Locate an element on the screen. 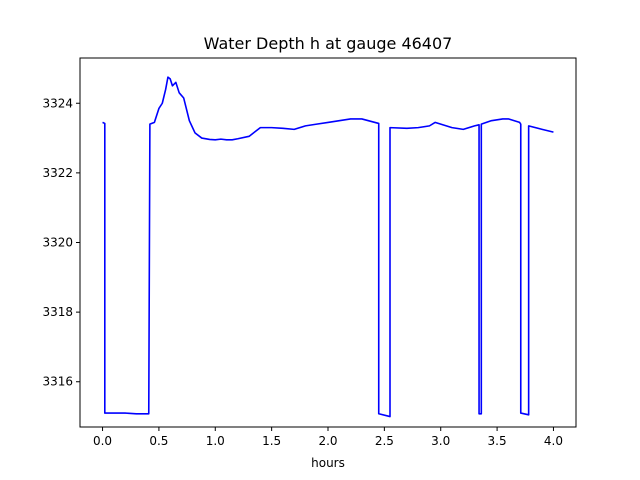  x-tick-label: 3.5 is located at coordinates (497, 441).